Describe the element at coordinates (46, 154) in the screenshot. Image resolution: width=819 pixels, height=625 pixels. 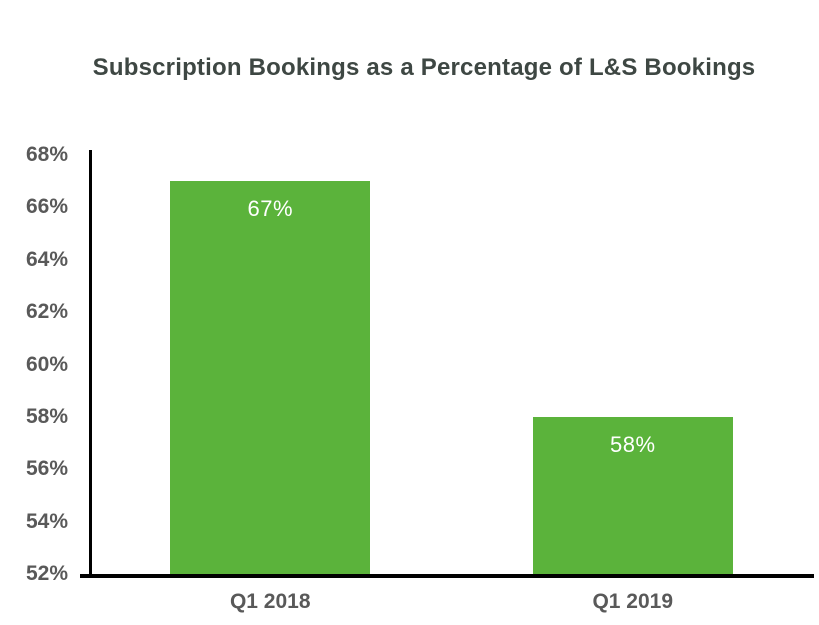
I see `y-axis-tick-label: 68%` at that location.